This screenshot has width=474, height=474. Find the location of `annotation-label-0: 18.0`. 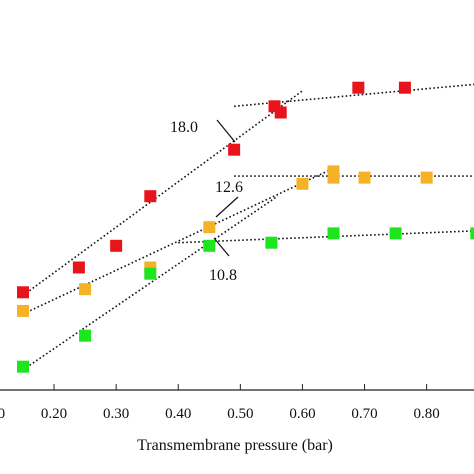

annotation-label-0: 18.0 is located at coordinates (184, 127).